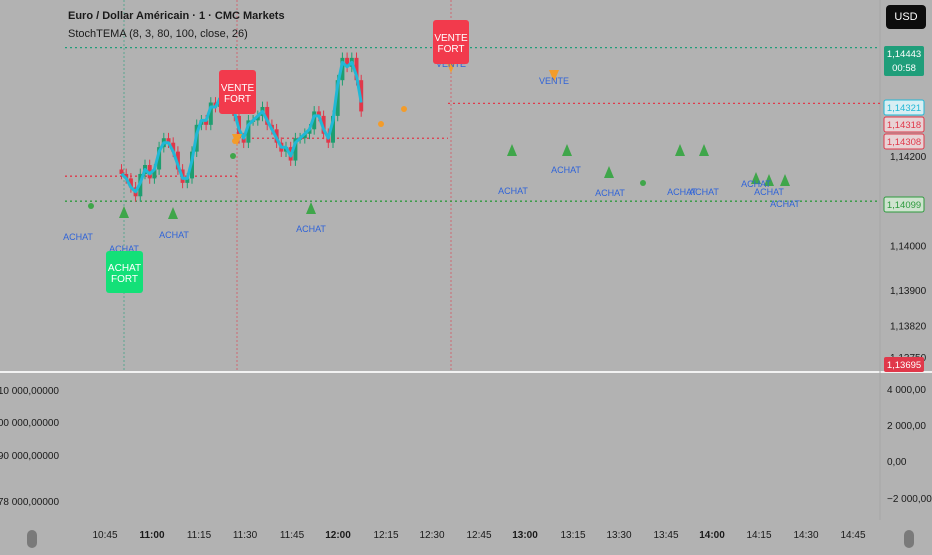  I want to click on x-tick-label: 11:15, so click(199, 535).